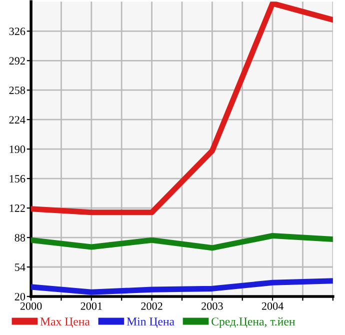 The width and height of the screenshot is (345, 335). Describe the element at coordinates (17, 208) in the screenshot. I see `y-tick-label: 122` at that location.